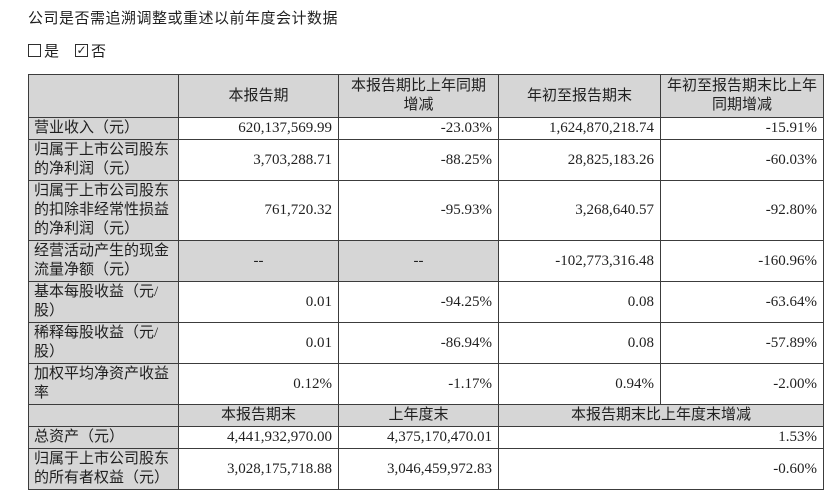 The image size is (835, 490). Describe the element at coordinates (103, 210) in the screenshot. I see `row-label: 归属于上市公司股东的扣除非经常性损益的净利润（元）` at that location.